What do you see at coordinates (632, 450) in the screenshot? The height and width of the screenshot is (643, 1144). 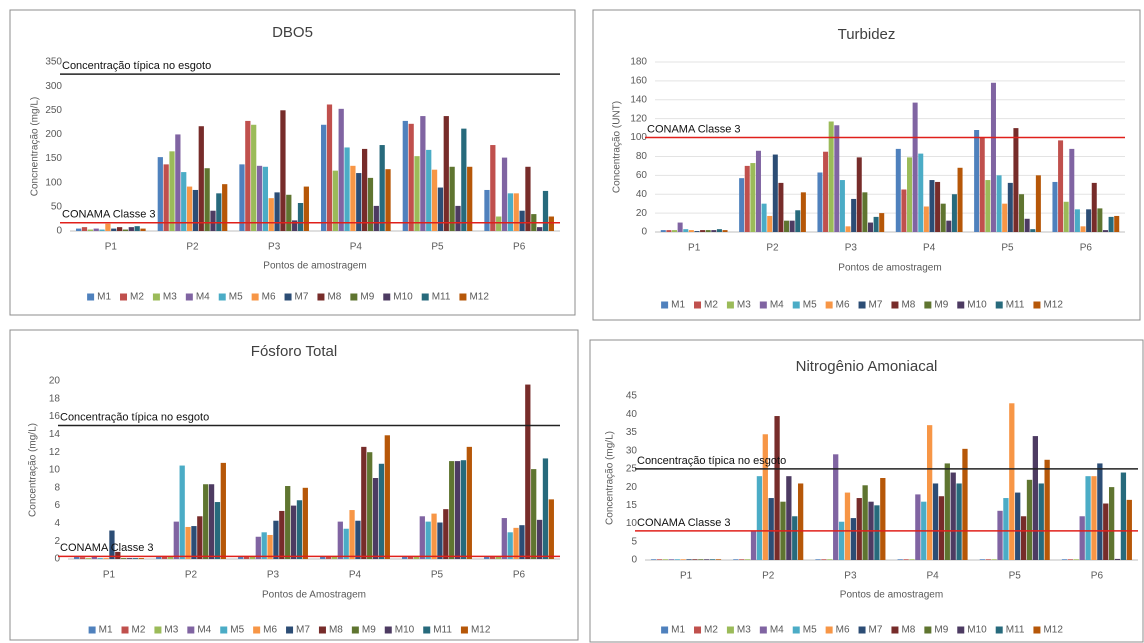 I see `y-tick-label: 30` at bounding box center [632, 450].